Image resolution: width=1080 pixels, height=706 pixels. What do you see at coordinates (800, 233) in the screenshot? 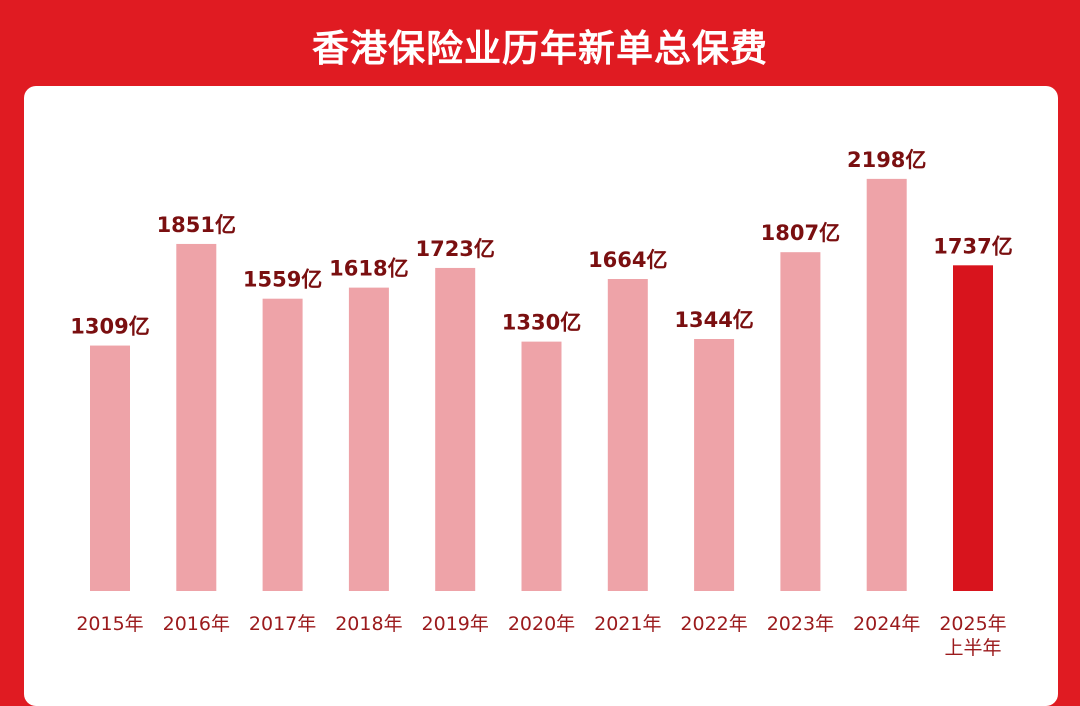
I see `bar-value-label-9: 1807亿` at bounding box center [800, 233].